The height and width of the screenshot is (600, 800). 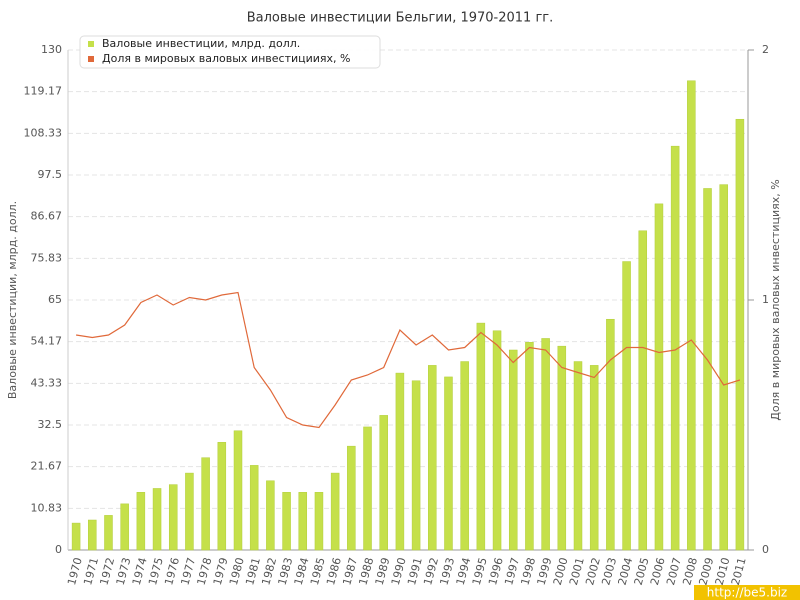 What do you see at coordinates (47, 341) in the screenshot?
I see `y-tick-label: 54.17` at bounding box center [47, 341].